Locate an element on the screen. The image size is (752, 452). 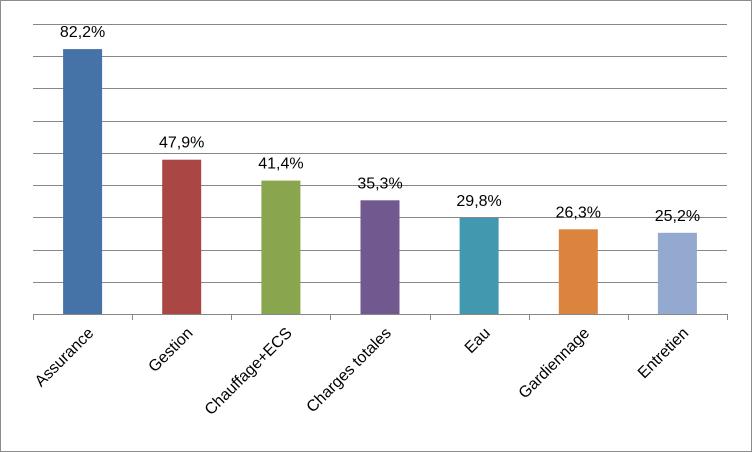
category-label: Eau is located at coordinates (478, 341).